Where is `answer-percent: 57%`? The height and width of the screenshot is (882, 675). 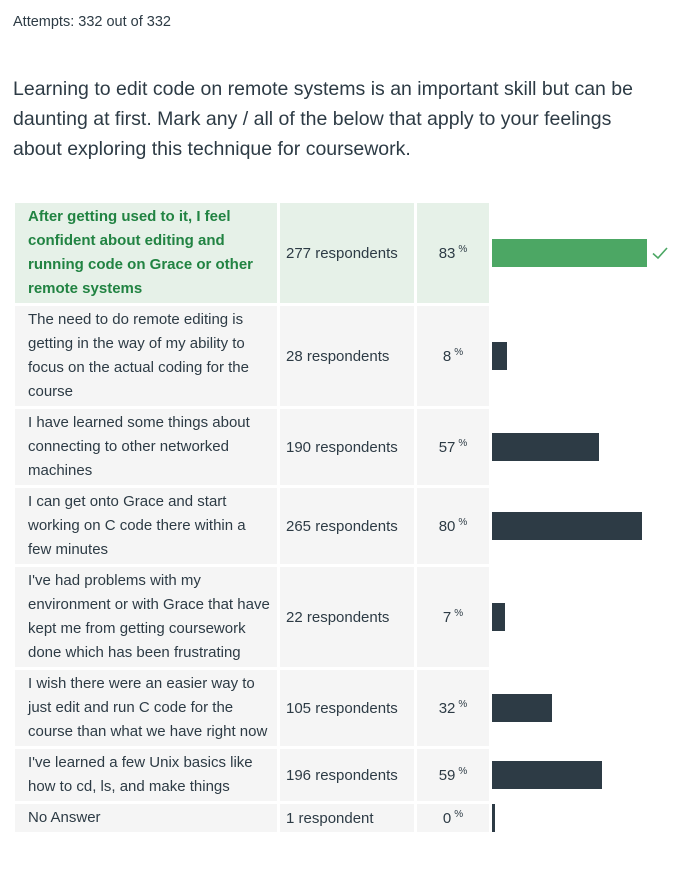 answer-percent: 57% is located at coordinates (453, 447).